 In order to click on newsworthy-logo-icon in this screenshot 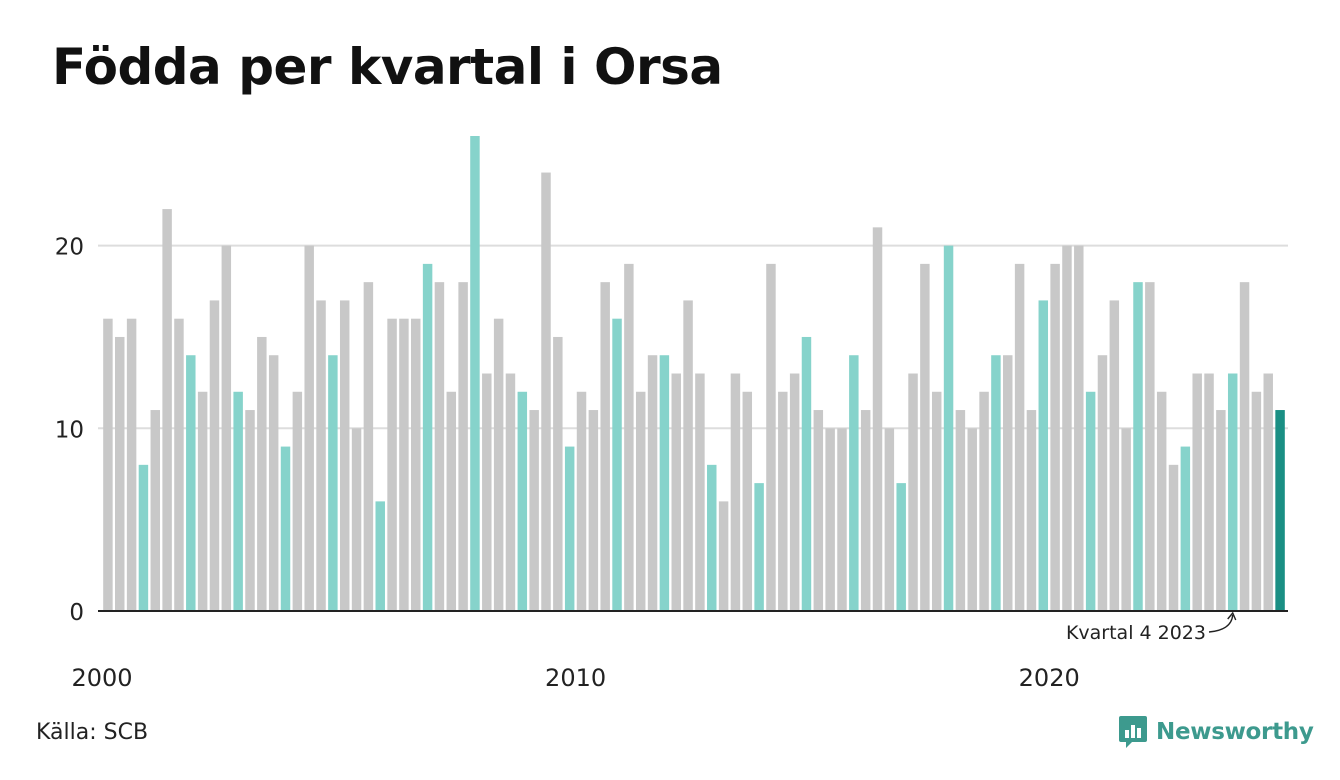, I will do `click(1133, 732)`.